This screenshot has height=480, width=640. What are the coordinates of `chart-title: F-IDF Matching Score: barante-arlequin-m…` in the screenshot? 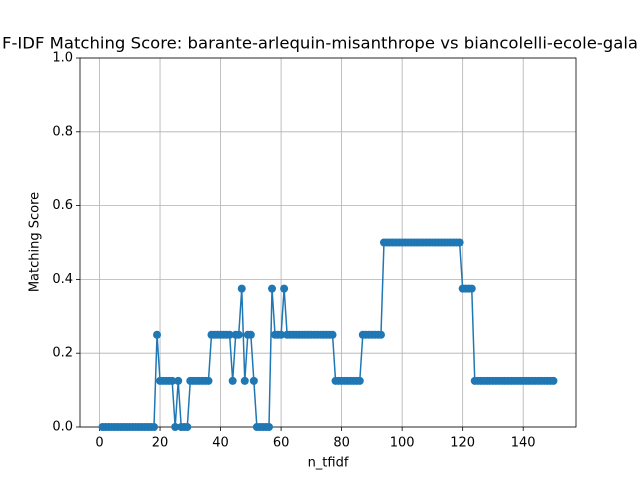 It's located at (320, 43).